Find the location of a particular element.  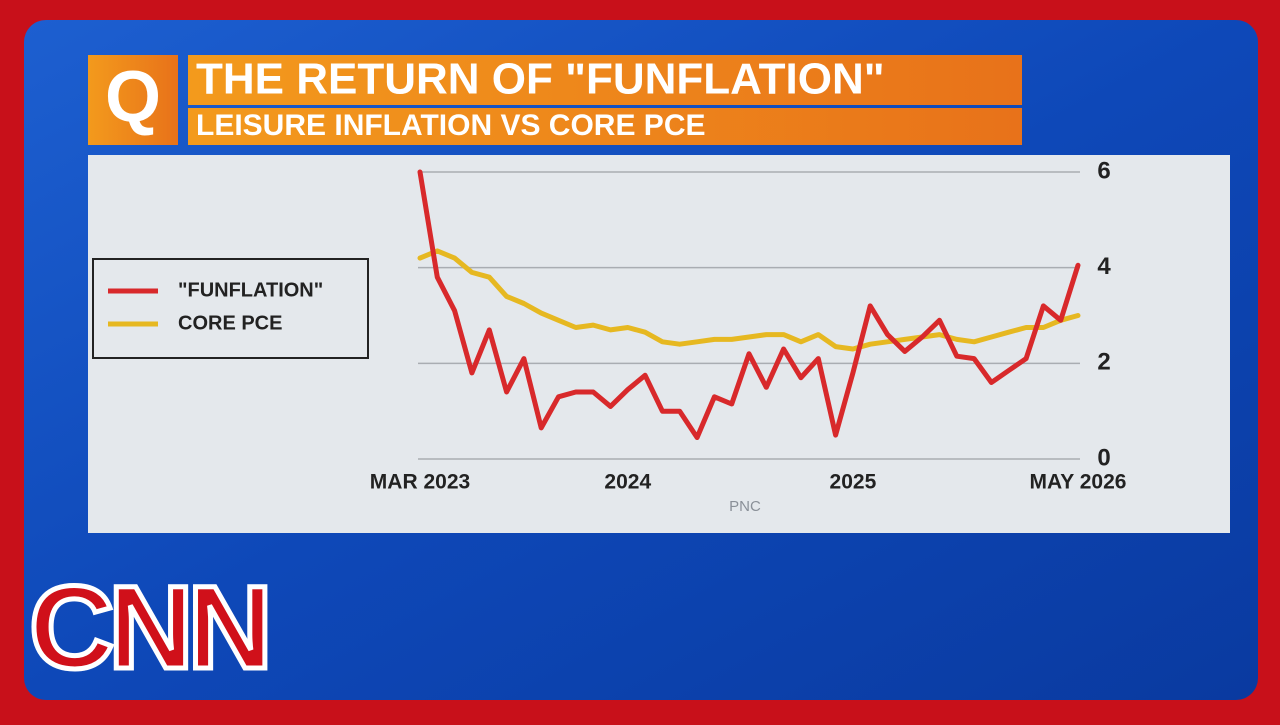

y-tick-label: 4 is located at coordinates (1104, 266).